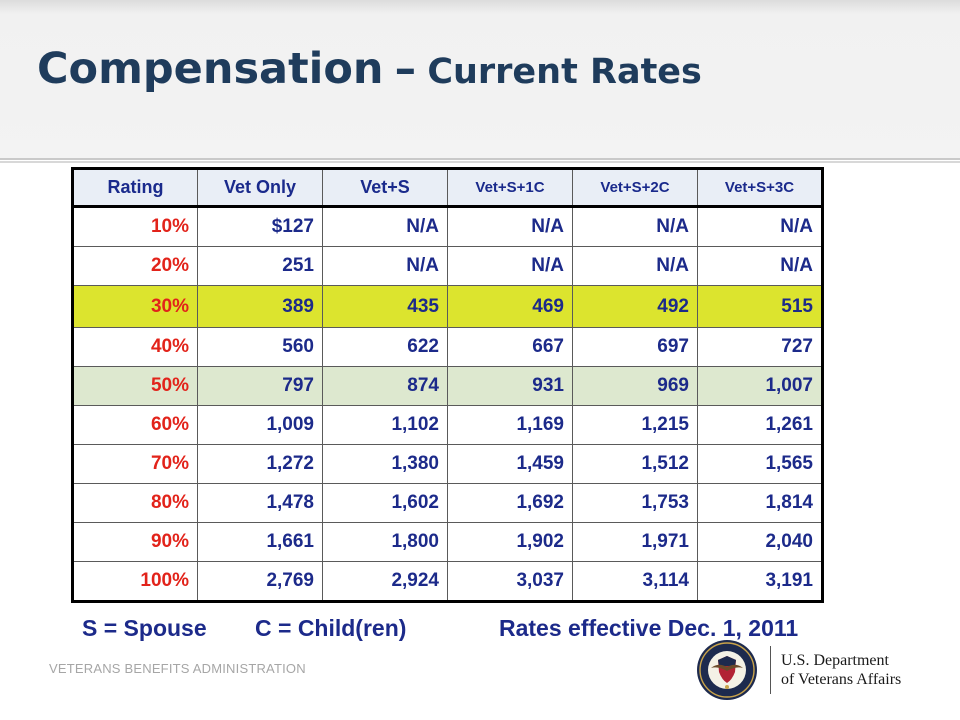 The image size is (960, 720). What do you see at coordinates (331, 628) in the screenshot?
I see `legend-child: C = Child(ren)` at bounding box center [331, 628].